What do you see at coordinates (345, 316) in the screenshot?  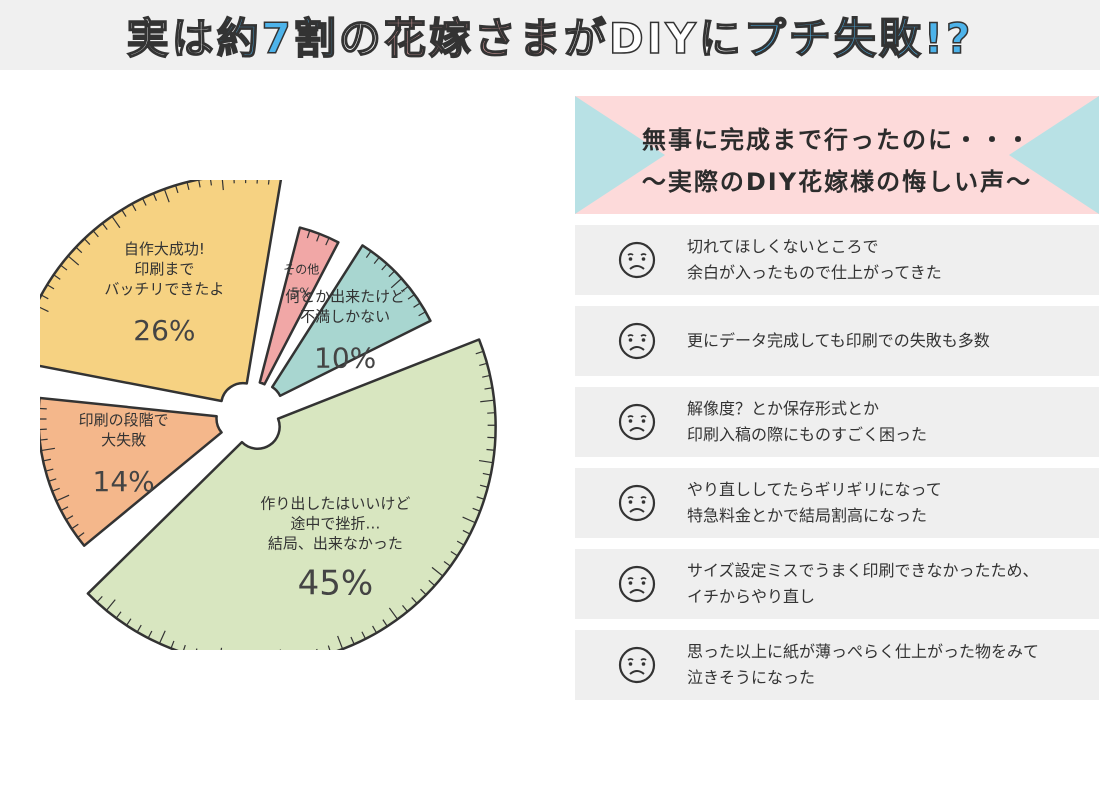 I see `slice-label: 不満しかない` at bounding box center [345, 316].